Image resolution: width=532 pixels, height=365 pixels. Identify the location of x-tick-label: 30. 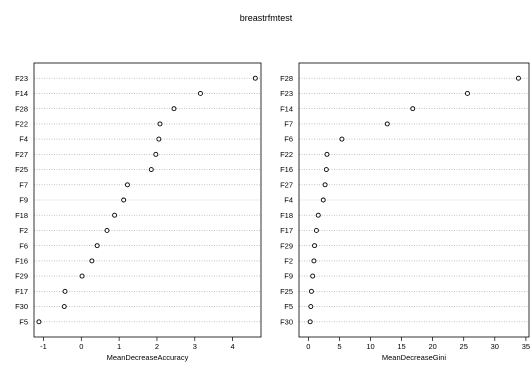
(495, 346).